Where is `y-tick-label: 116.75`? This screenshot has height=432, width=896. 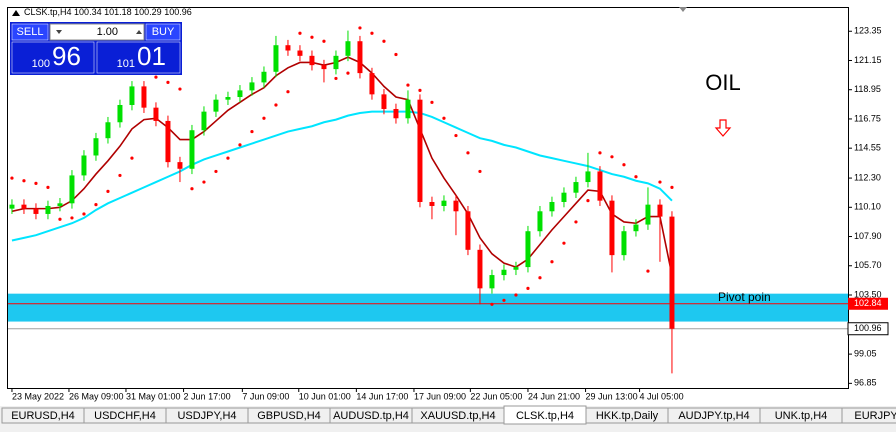
y-tick-label: 116.75 is located at coordinates (867, 118).